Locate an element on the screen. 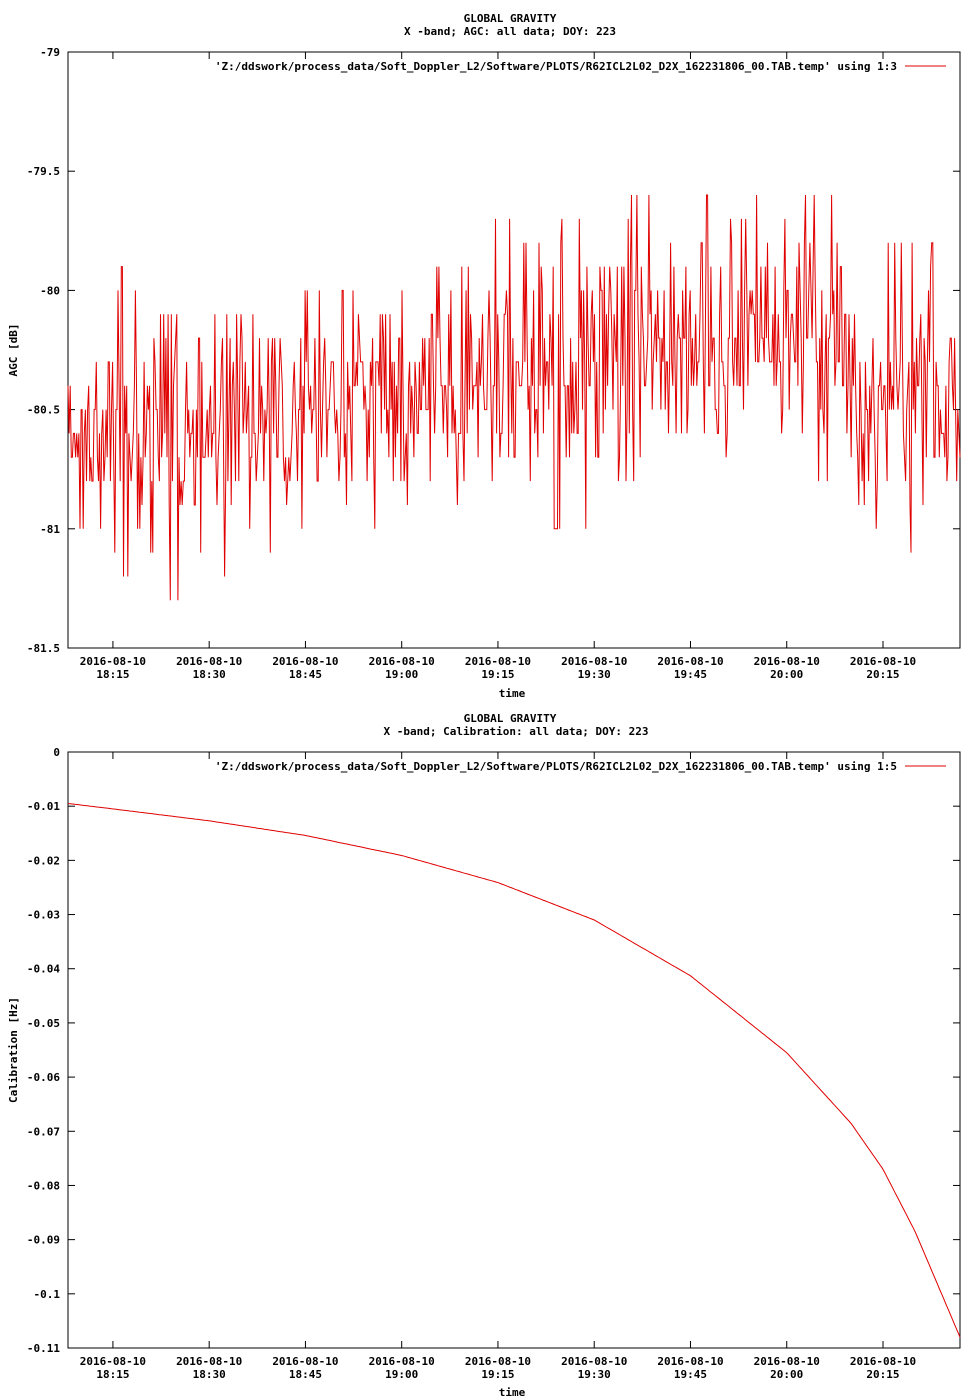  cal-y-tick-label: 0 is located at coordinates (56, 752).